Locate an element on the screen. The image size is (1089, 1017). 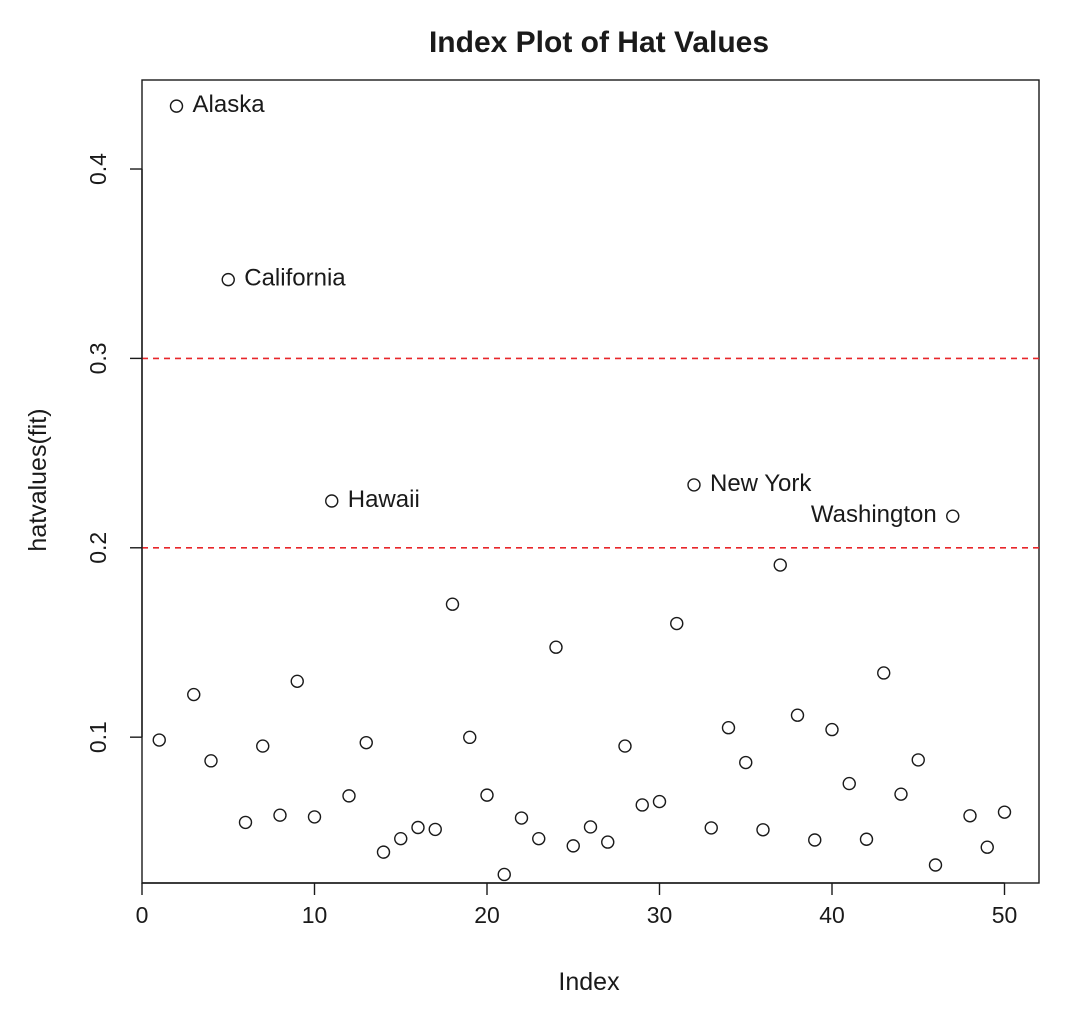
point-label-hawaii: Hawaii is located at coordinates (384, 499).